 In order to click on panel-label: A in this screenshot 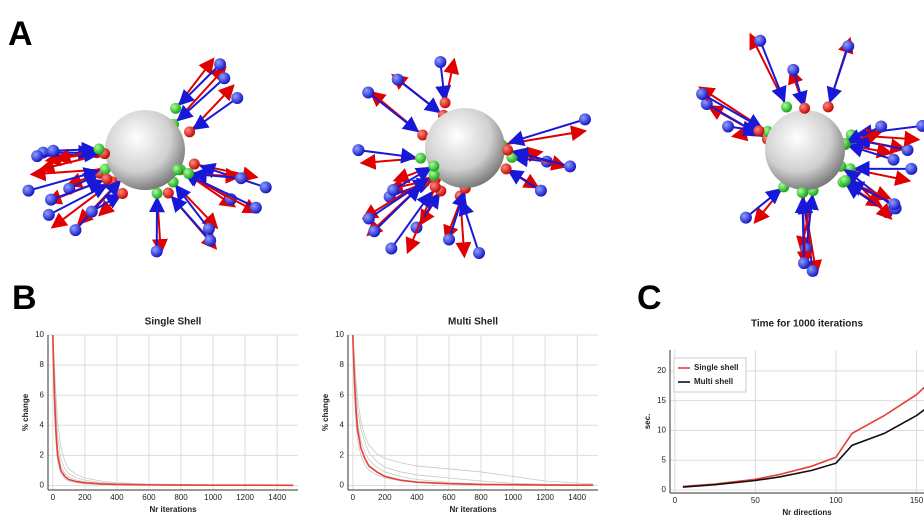, I will do `click(20, 34)`.